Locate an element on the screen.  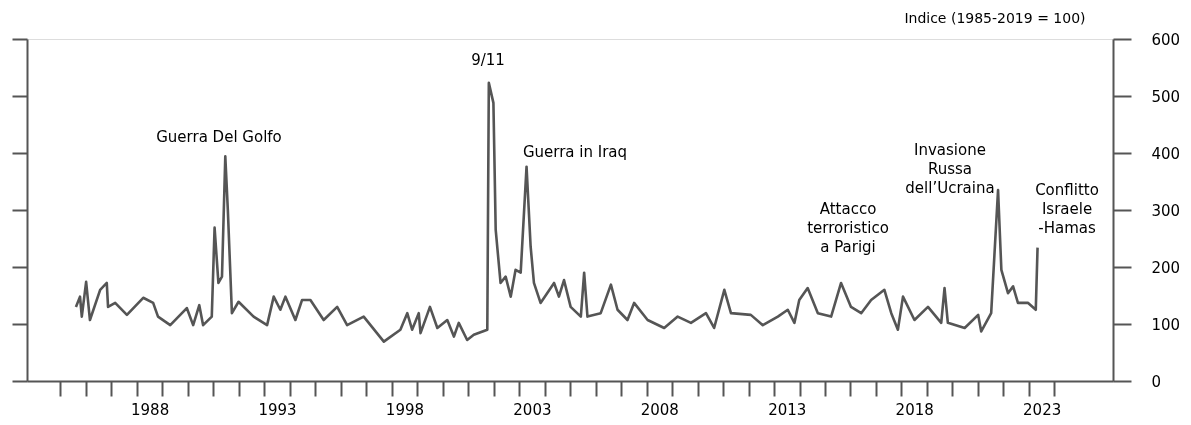
y-axis-title: Indice (1985-2019 = 100) is located at coordinates (995, 17).